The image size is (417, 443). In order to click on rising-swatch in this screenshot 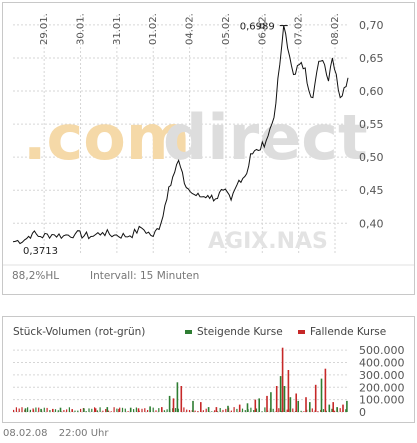, I will do `click(188, 332)`.